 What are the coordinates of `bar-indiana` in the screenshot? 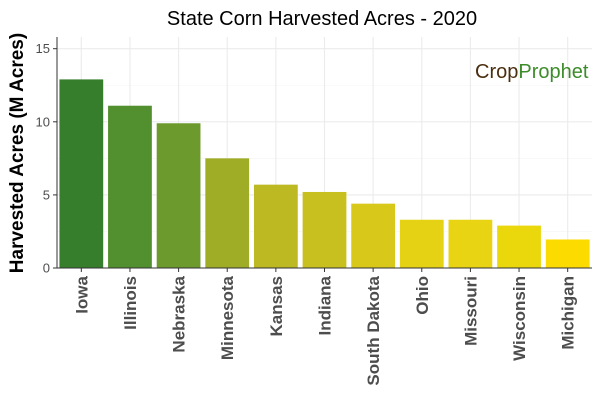 It's located at (324, 229).